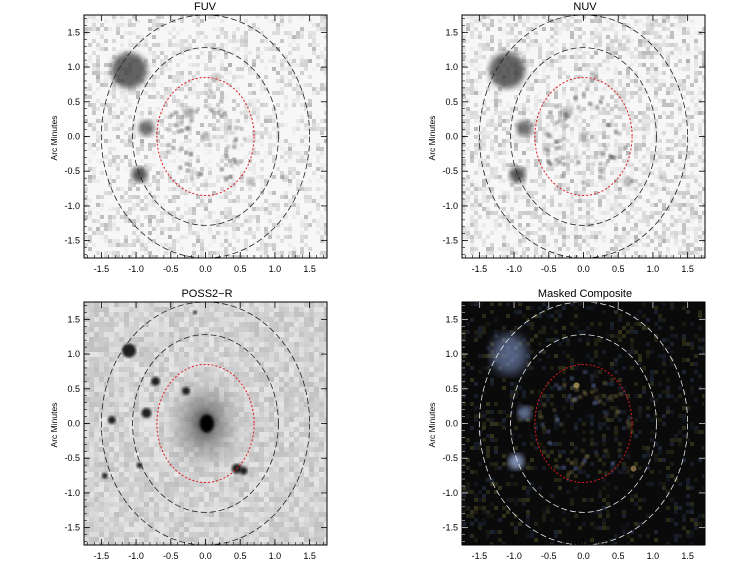 The width and height of the screenshot is (756, 576). What do you see at coordinates (585, 7) in the screenshot?
I see `panel-title: NUV` at bounding box center [585, 7].